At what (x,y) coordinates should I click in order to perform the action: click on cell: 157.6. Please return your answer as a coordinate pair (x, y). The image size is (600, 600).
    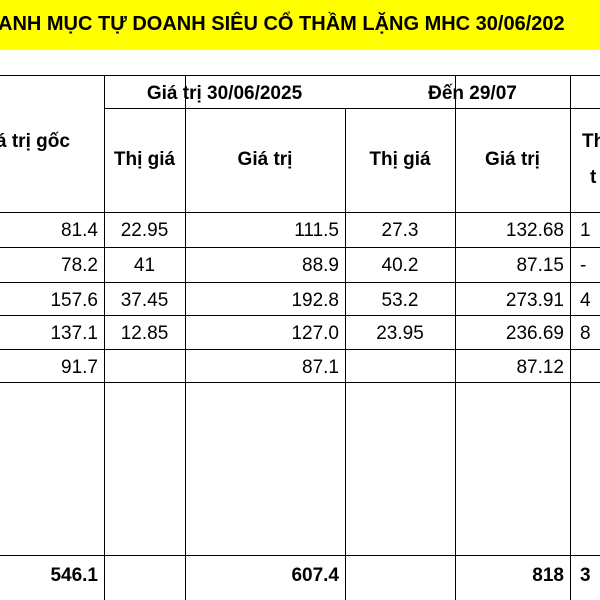
    Looking at the image, I should click on (74, 300).